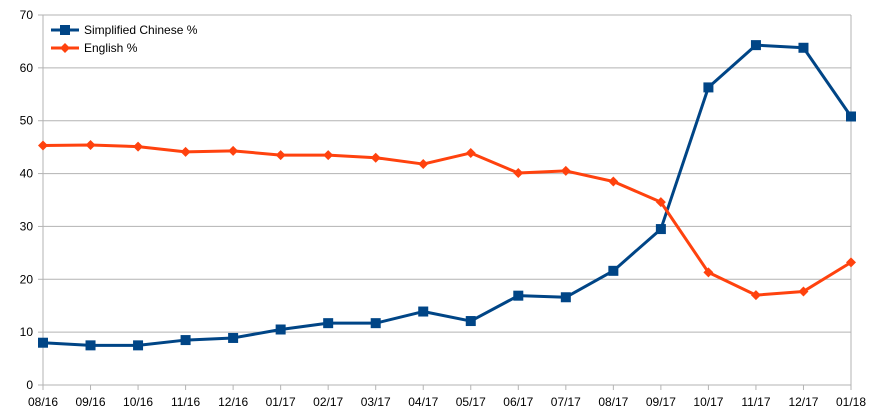 This screenshot has width=883, height=417. I want to click on x-tick-label: 03/17, so click(376, 402).